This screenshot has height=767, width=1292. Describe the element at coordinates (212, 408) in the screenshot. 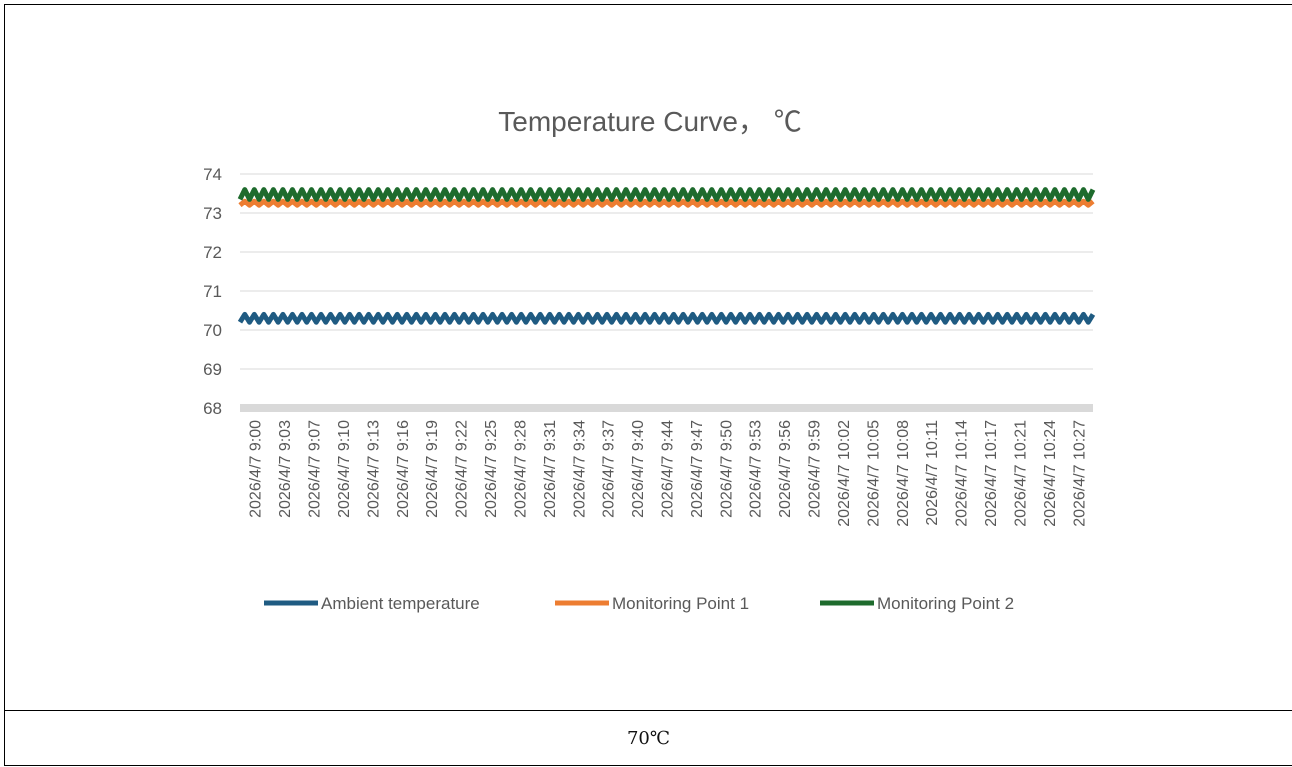

I see `y-tick-label: 68` at that location.